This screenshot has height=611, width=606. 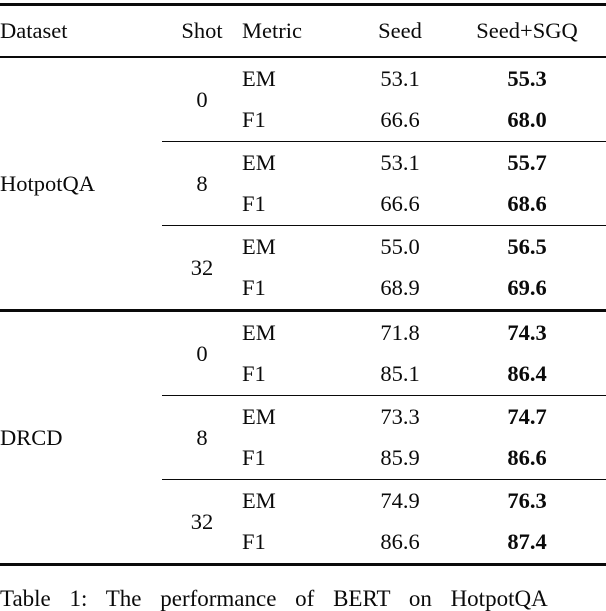 What do you see at coordinates (527, 120) in the screenshot?
I see `seed-sgq-value: 68.0` at bounding box center [527, 120].